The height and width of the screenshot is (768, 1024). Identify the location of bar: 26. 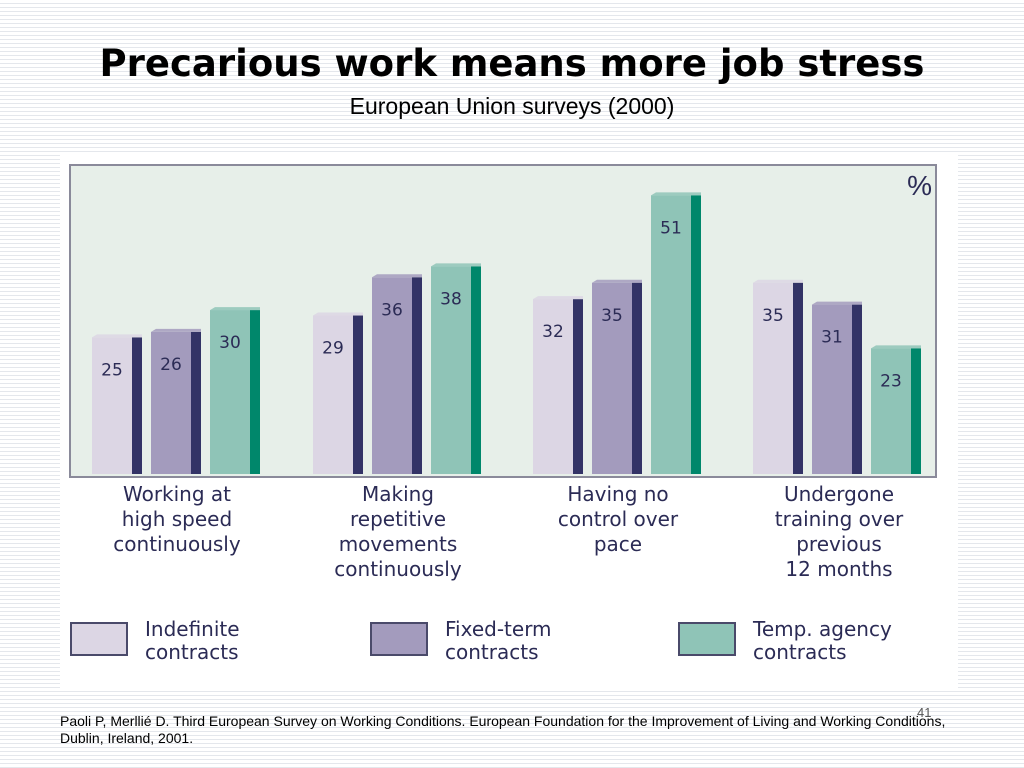
(176, 401).